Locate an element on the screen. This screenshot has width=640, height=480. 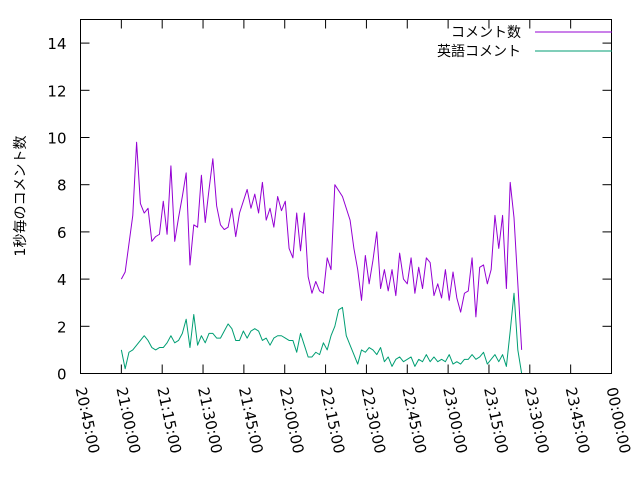
y-tick-label: 10 is located at coordinates (56, 139).